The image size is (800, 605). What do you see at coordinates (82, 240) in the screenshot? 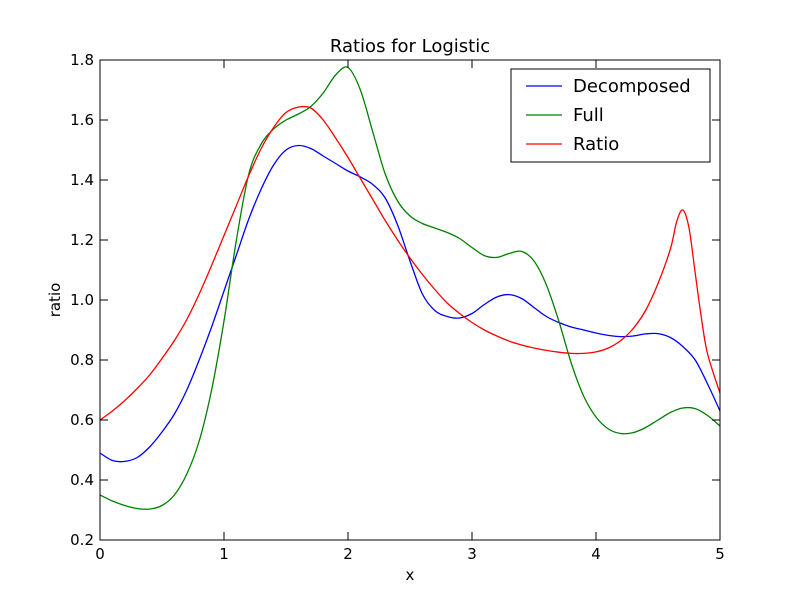
I see `y-tick-label: 1.2` at bounding box center [82, 240].